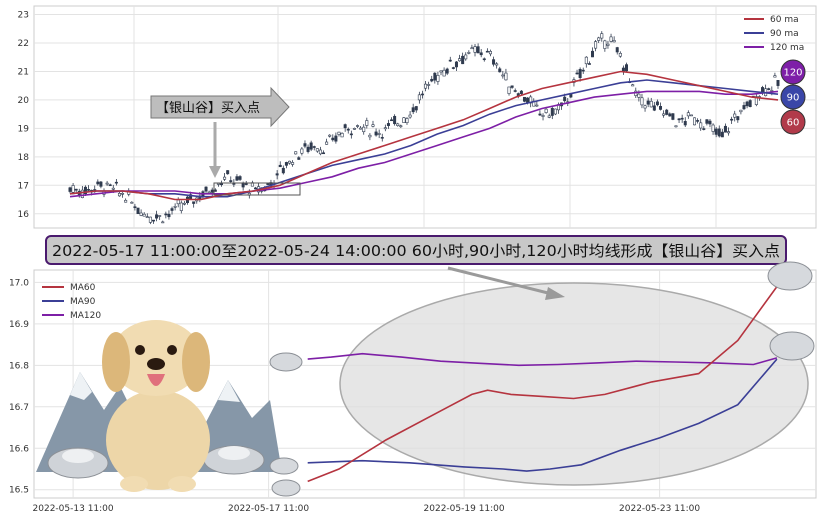 The height and width of the screenshot is (520, 822). Describe the element at coordinates (500, 281) in the screenshot. I see `banner-pointer-line` at that location.